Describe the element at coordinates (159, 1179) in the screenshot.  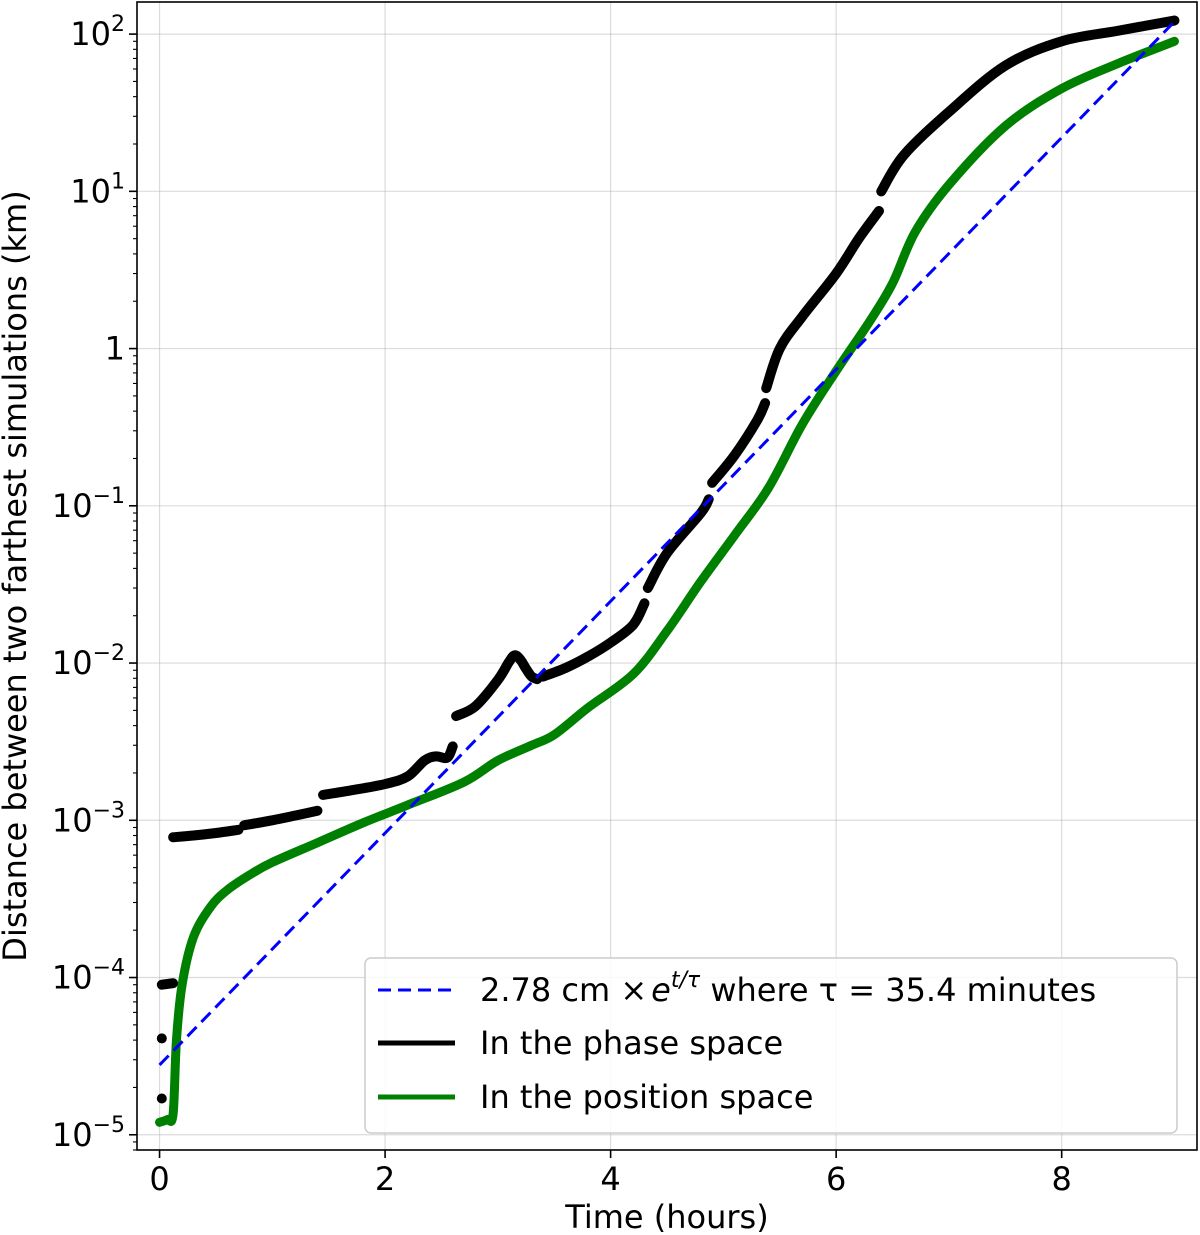
I see `x-tick-label: 0` at that location.